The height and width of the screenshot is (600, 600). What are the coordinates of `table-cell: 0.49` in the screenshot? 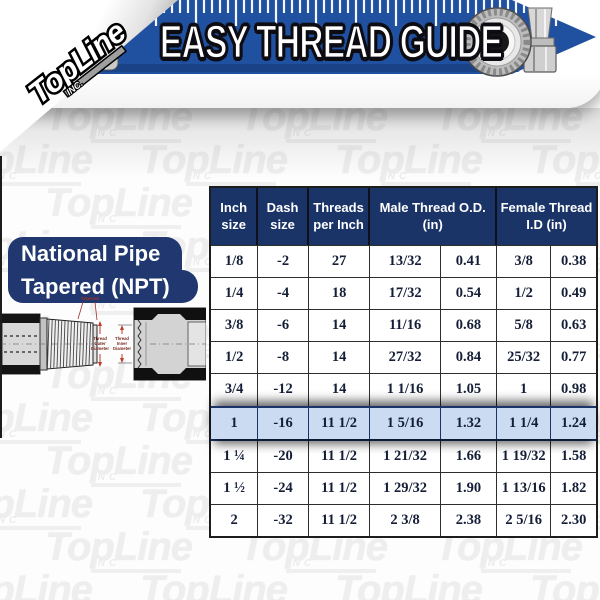 It's located at (573, 293).